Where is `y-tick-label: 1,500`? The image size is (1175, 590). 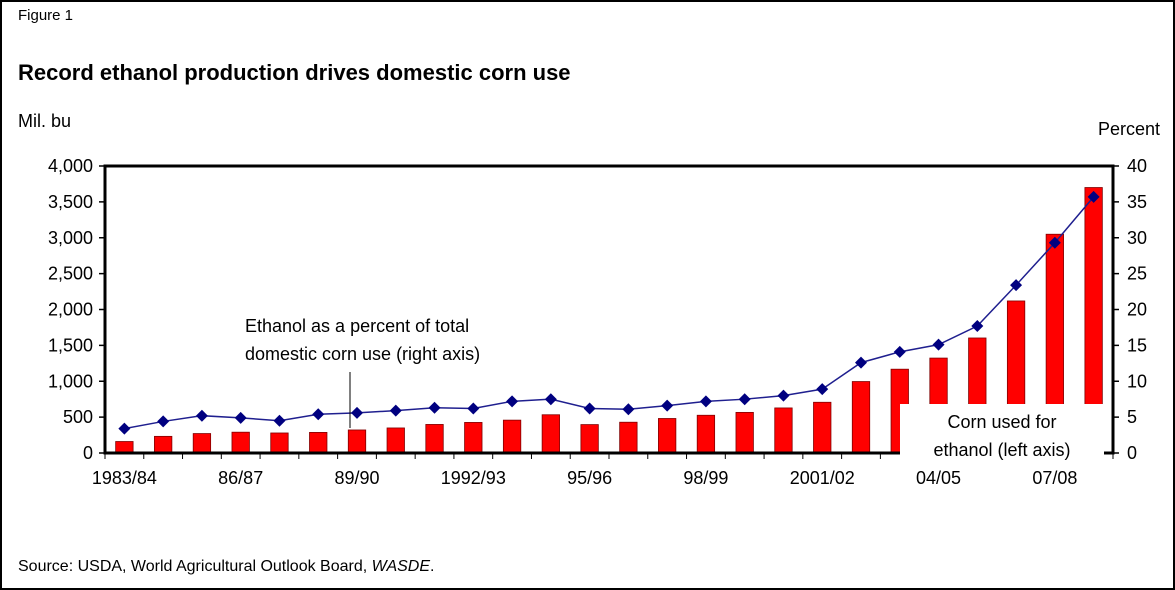
y-tick-label: 1,500 is located at coordinates (70, 345).